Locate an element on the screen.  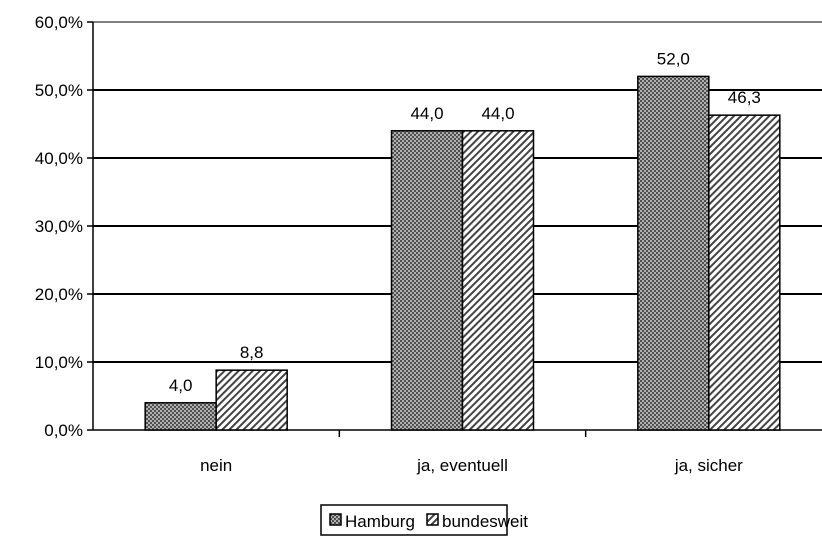
data-label: 8,8 is located at coordinates (252, 352).